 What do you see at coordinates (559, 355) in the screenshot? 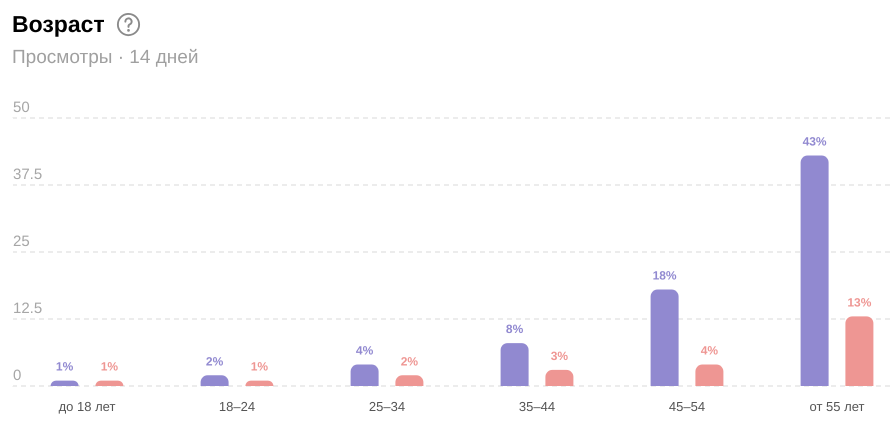
I see `data-label: 3%` at bounding box center [559, 355].